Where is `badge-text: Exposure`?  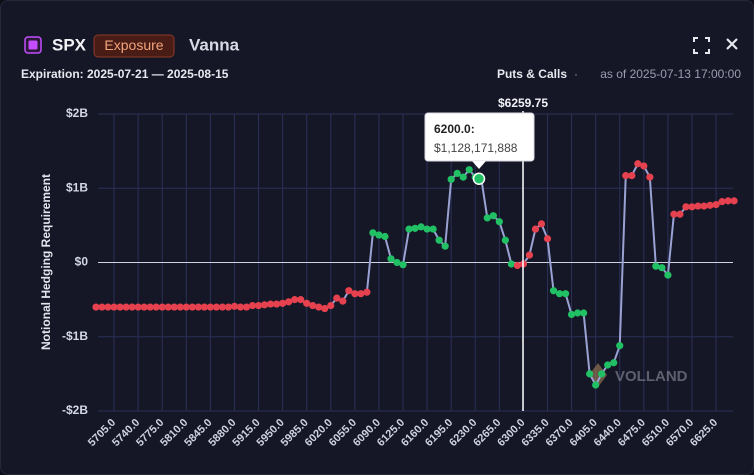
badge-text: Exposure is located at coordinates (133, 45).